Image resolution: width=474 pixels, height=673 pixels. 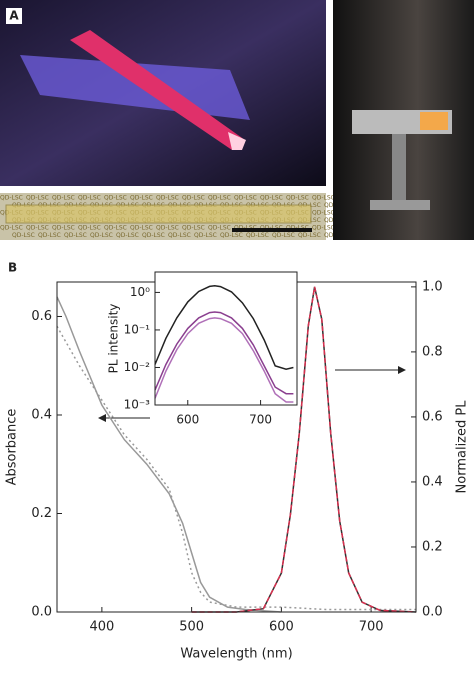 I want to click on photo-bar, so click(x=157, y=90).